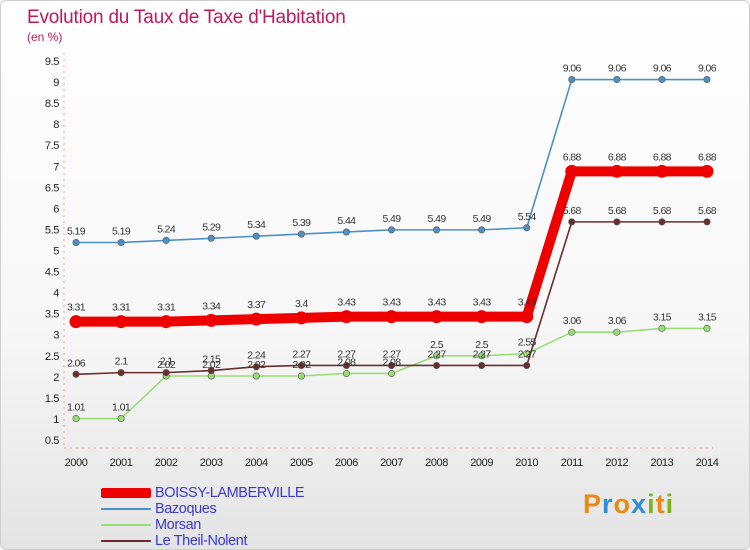 This screenshot has width=750, height=550. I want to click on legend-label: Morsan, so click(178, 525).